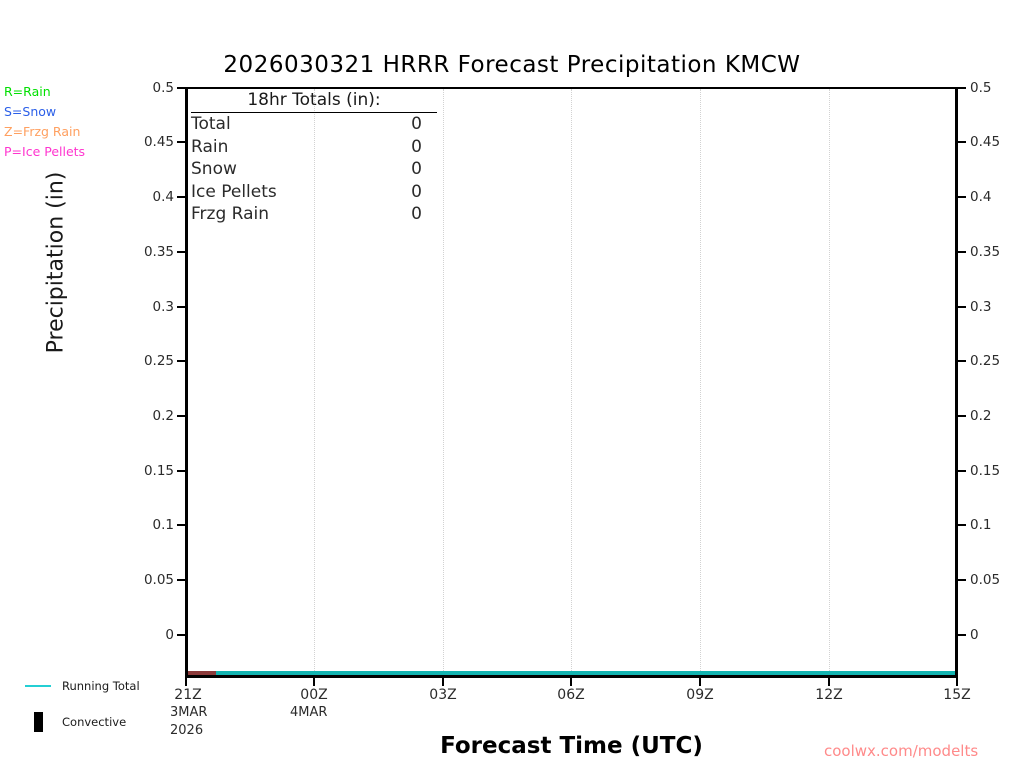 The height and width of the screenshot is (768, 1024). What do you see at coordinates (45, 151) in the screenshot?
I see `precip-type-legend-item-ice-pellets: P=Ice Pellets` at bounding box center [45, 151].